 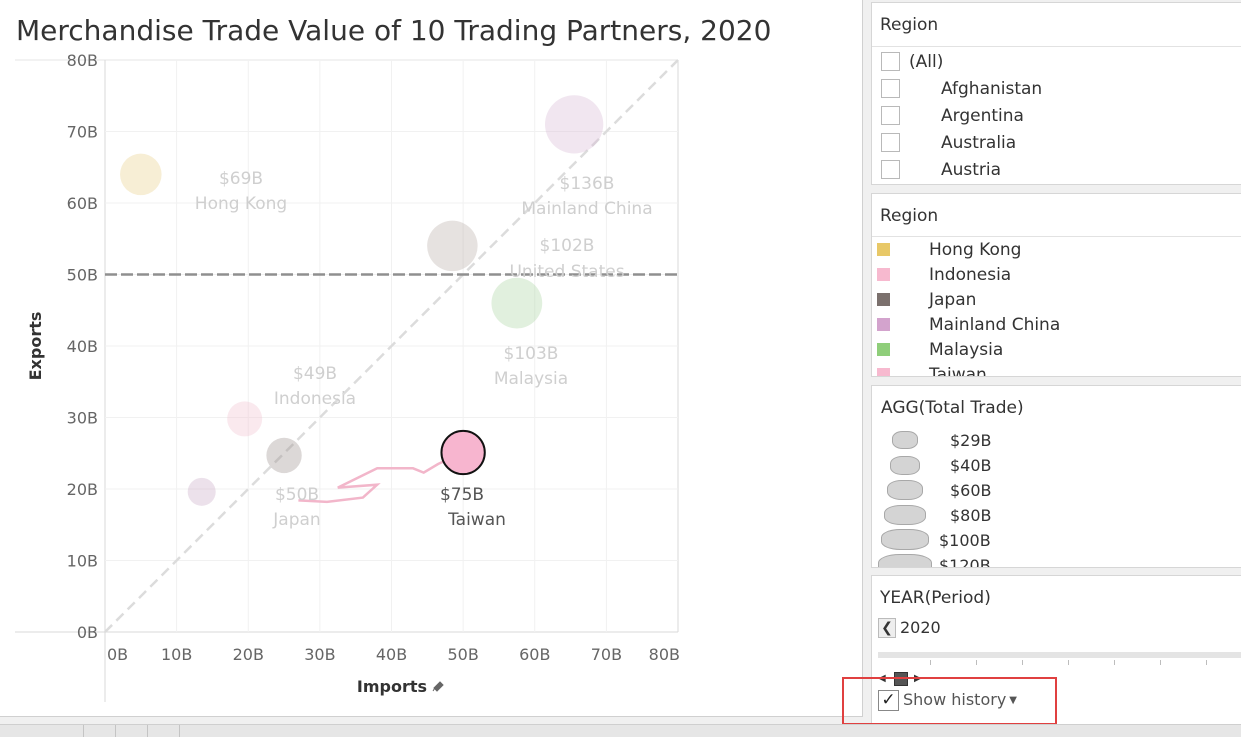 I want to click on point-taiwan, so click(x=463, y=452).